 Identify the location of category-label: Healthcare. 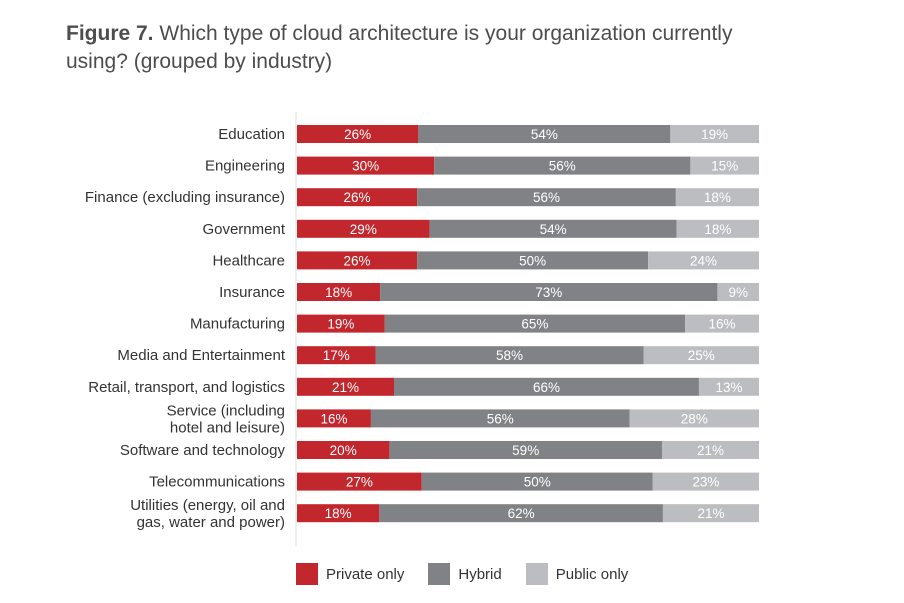
(248, 260).